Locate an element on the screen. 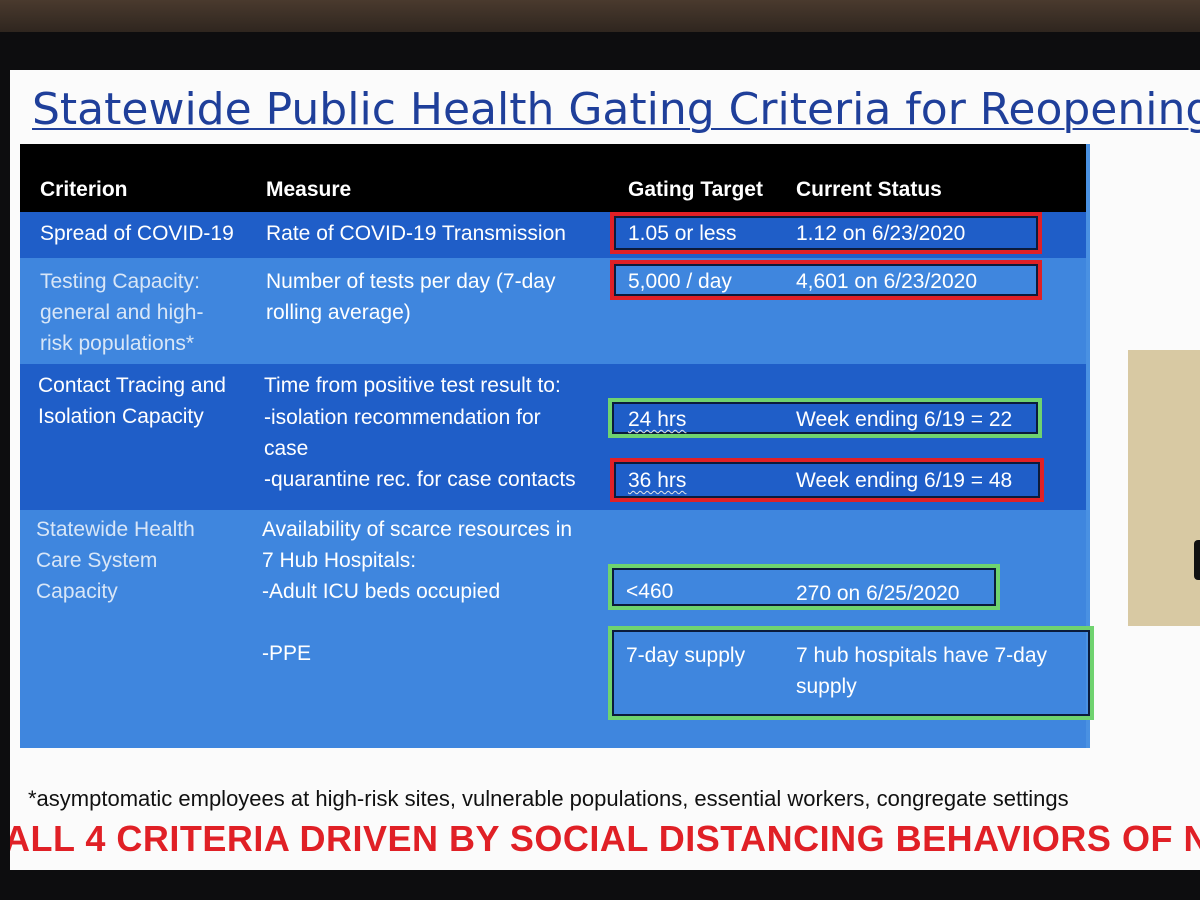  measure-quarantine: -quarantine rec. for case contacts is located at coordinates (420, 479).